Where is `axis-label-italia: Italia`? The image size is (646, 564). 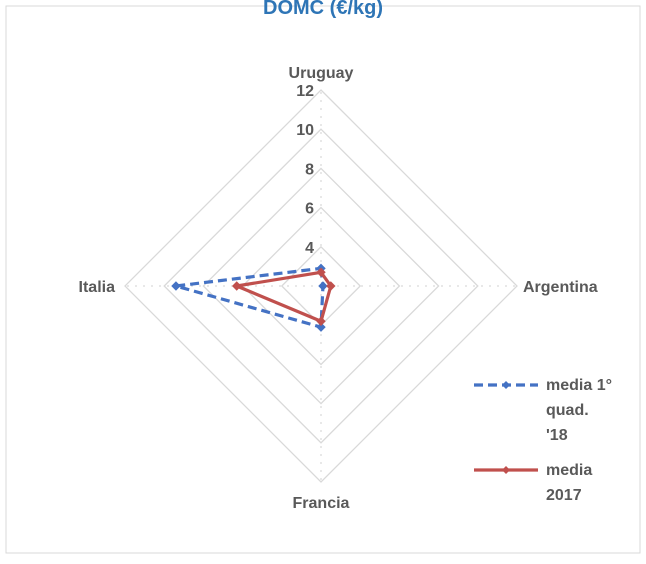 axis-label-italia: Italia is located at coordinates (97, 287).